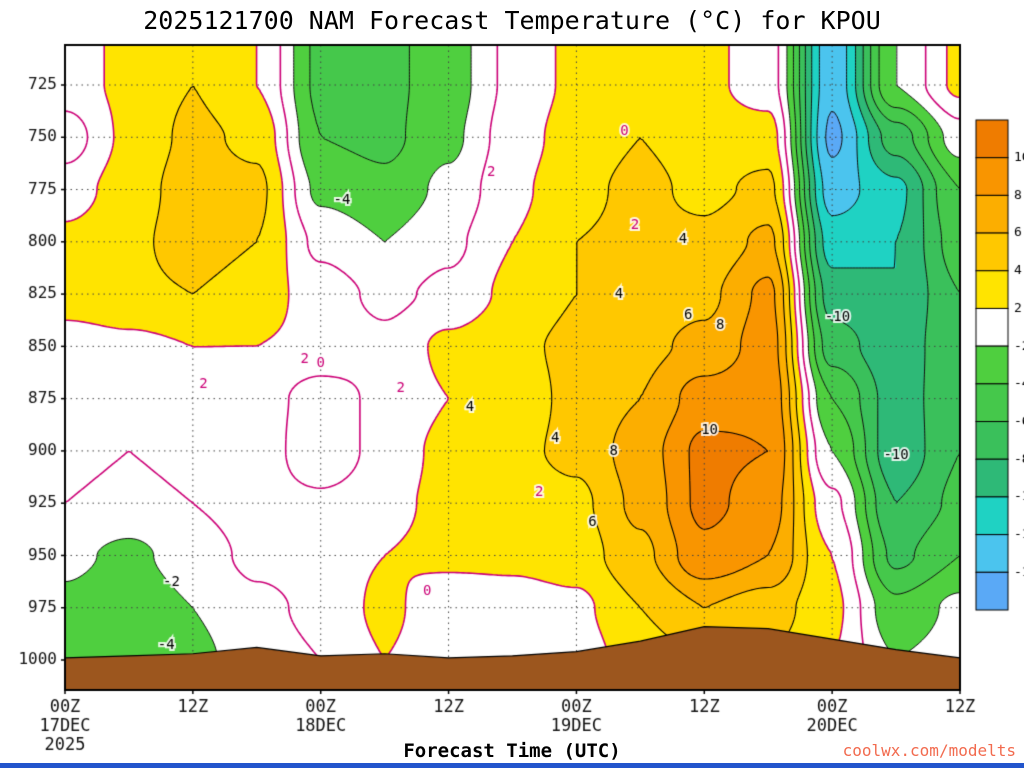 This screenshot has width=1024, height=768. What do you see at coordinates (929, 750) in the screenshot?
I see `watermark-link: coolwx.com/modelts` at bounding box center [929, 750].